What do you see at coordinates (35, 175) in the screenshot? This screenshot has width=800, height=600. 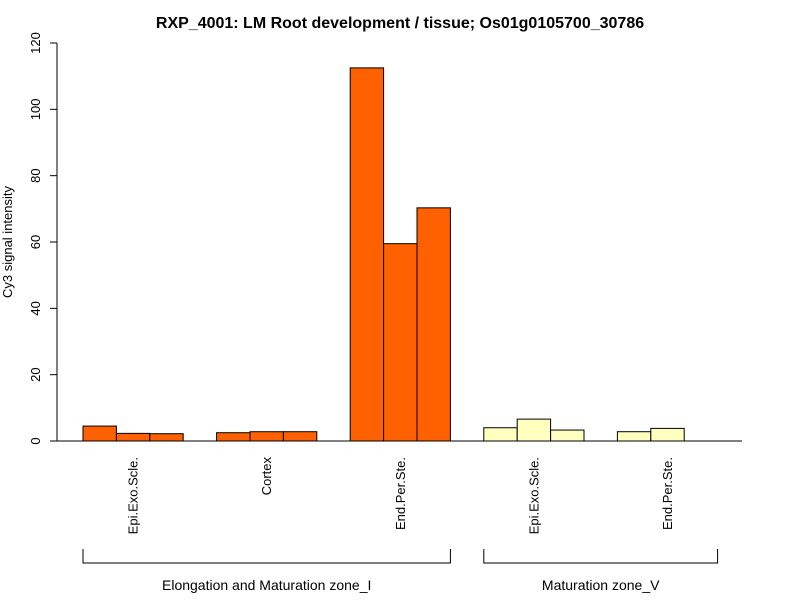 I see `y-tick-label: 80` at bounding box center [35, 175].